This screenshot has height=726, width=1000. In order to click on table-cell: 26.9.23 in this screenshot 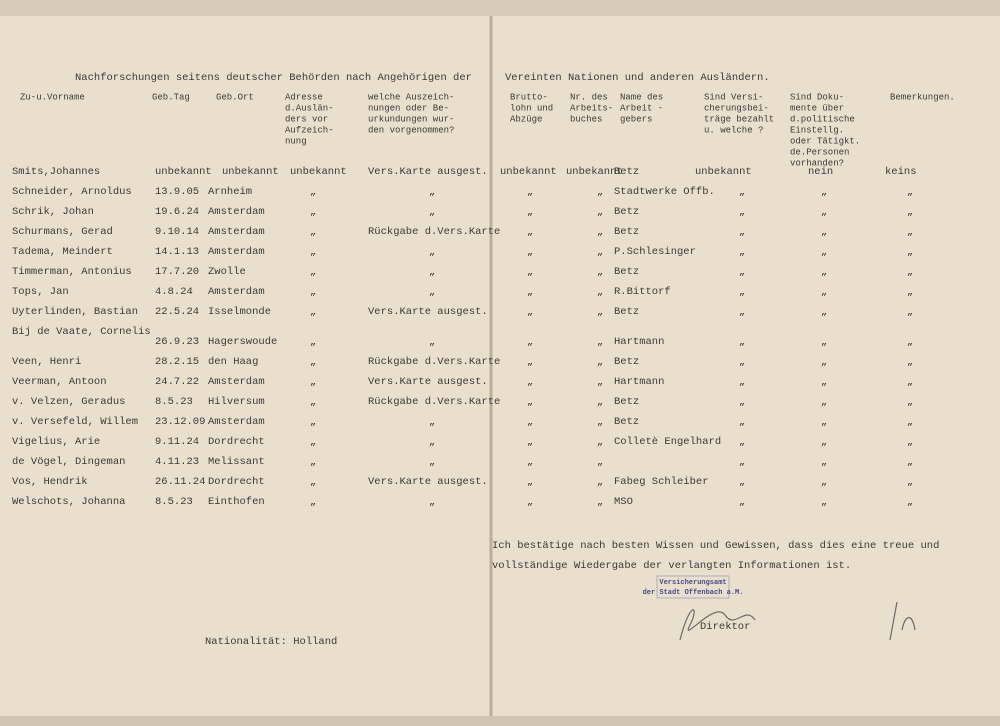, I will do `click(177, 342)`.